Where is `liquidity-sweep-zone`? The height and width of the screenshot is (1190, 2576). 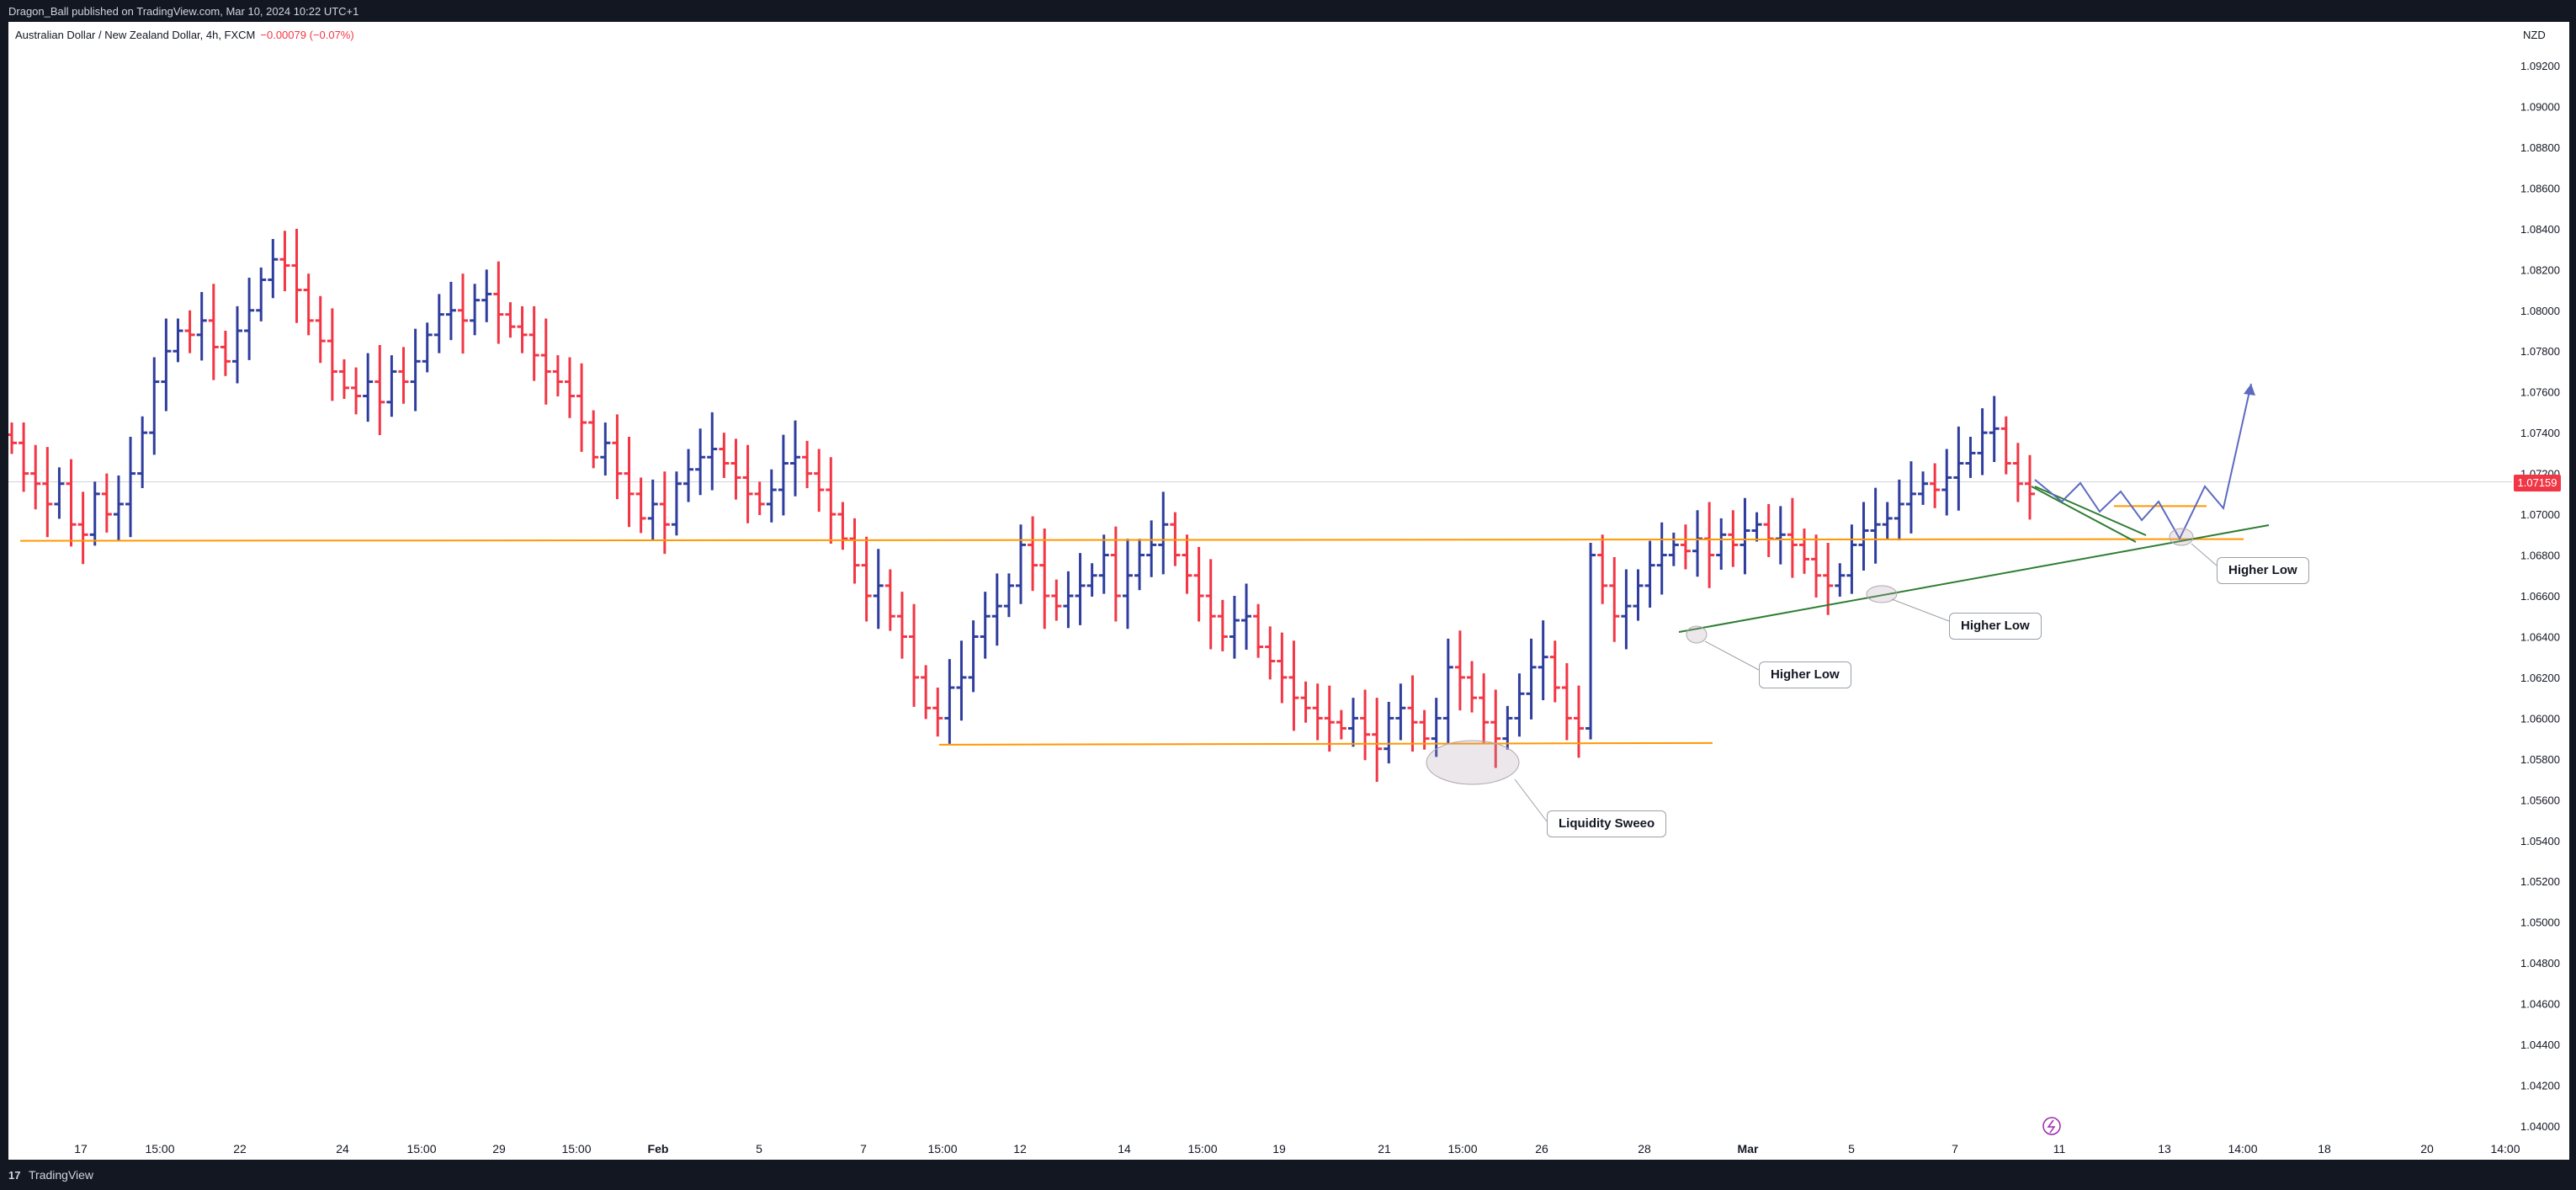
liquidity-sweep-zone is located at coordinates (1473, 762).